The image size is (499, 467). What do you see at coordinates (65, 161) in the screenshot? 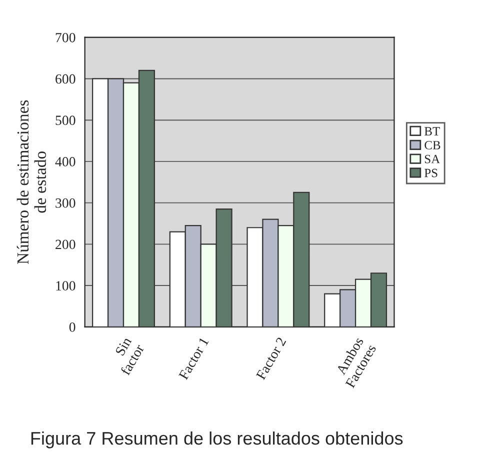
I see `y-tick-label: 400` at bounding box center [65, 161].